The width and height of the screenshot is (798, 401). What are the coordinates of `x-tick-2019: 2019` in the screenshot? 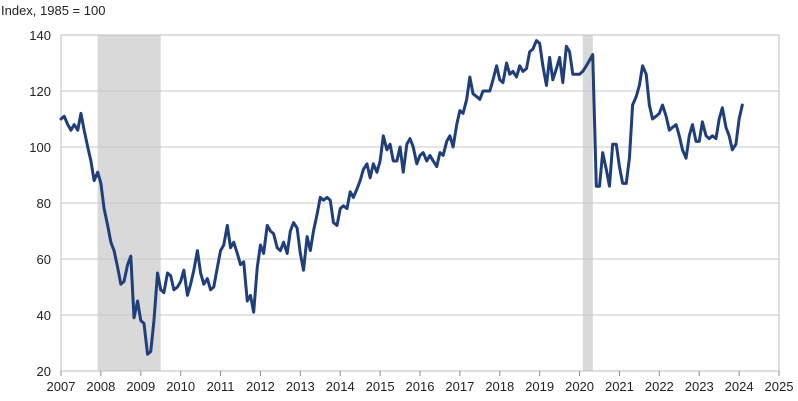 It's located at (539, 386).